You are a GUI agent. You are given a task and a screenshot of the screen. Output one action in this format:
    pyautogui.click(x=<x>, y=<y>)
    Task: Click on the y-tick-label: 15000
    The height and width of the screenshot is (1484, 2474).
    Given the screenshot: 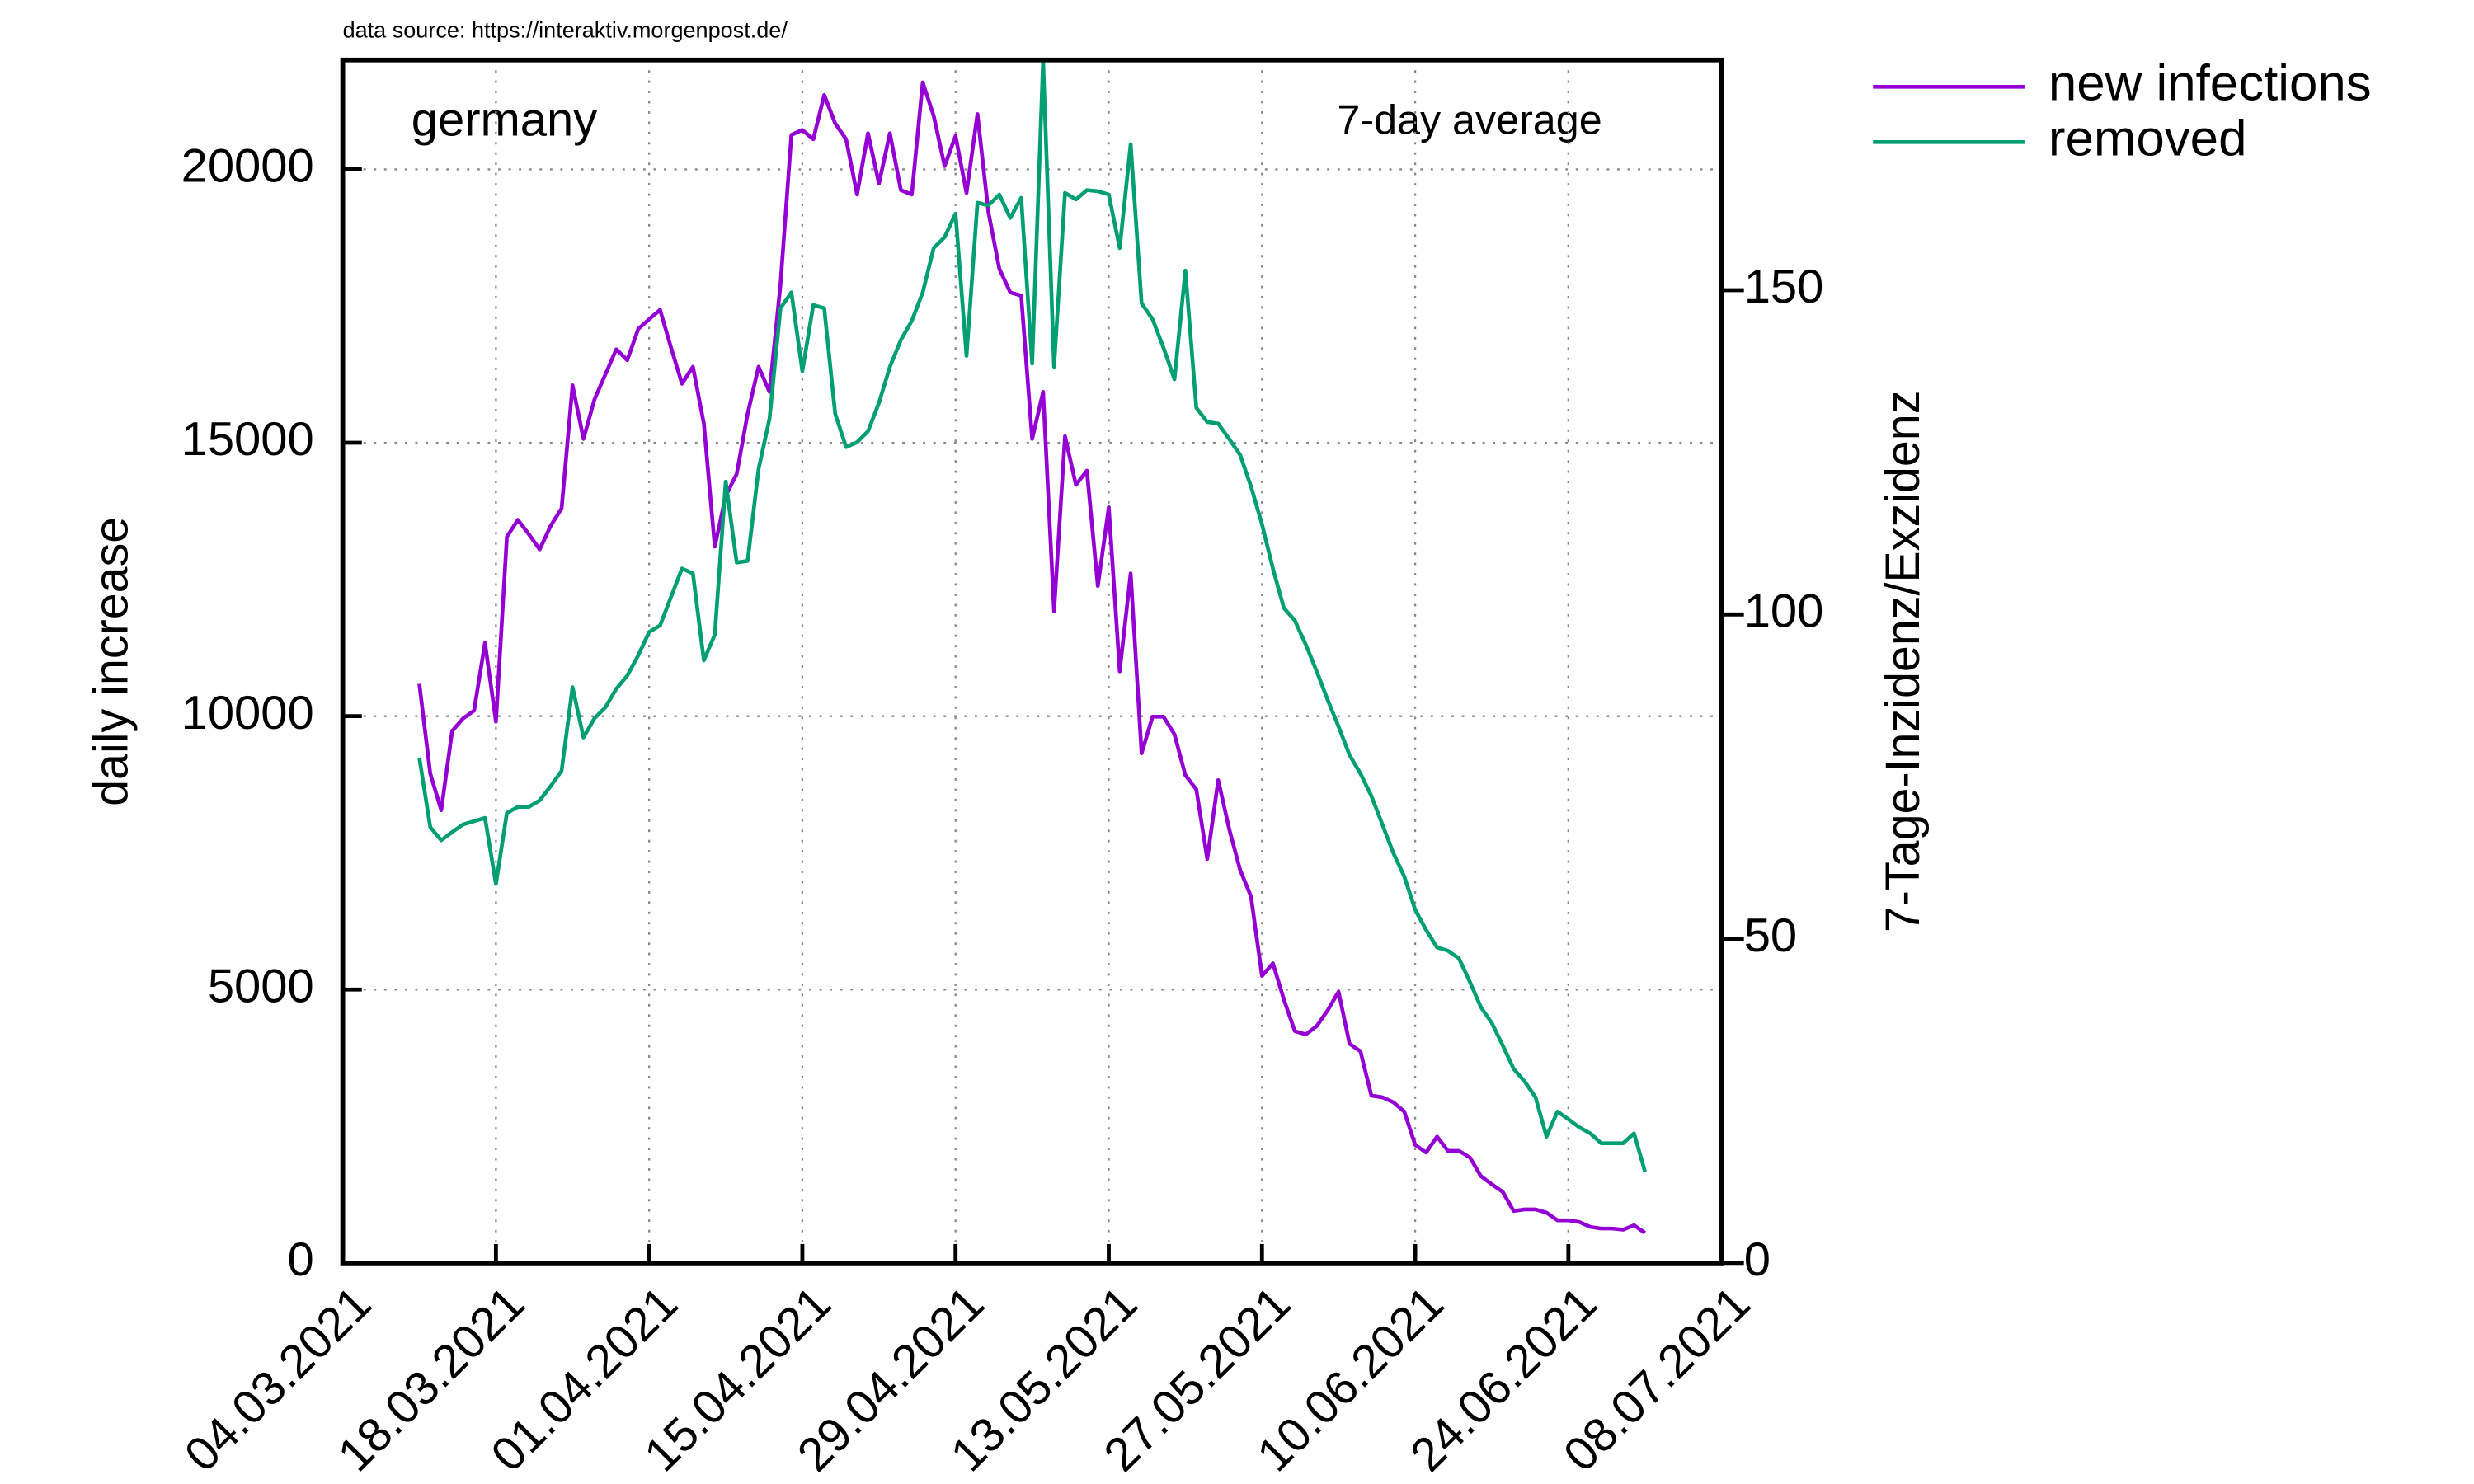 What is the action you would take?
    pyautogui.click(x=247, y=440)
    